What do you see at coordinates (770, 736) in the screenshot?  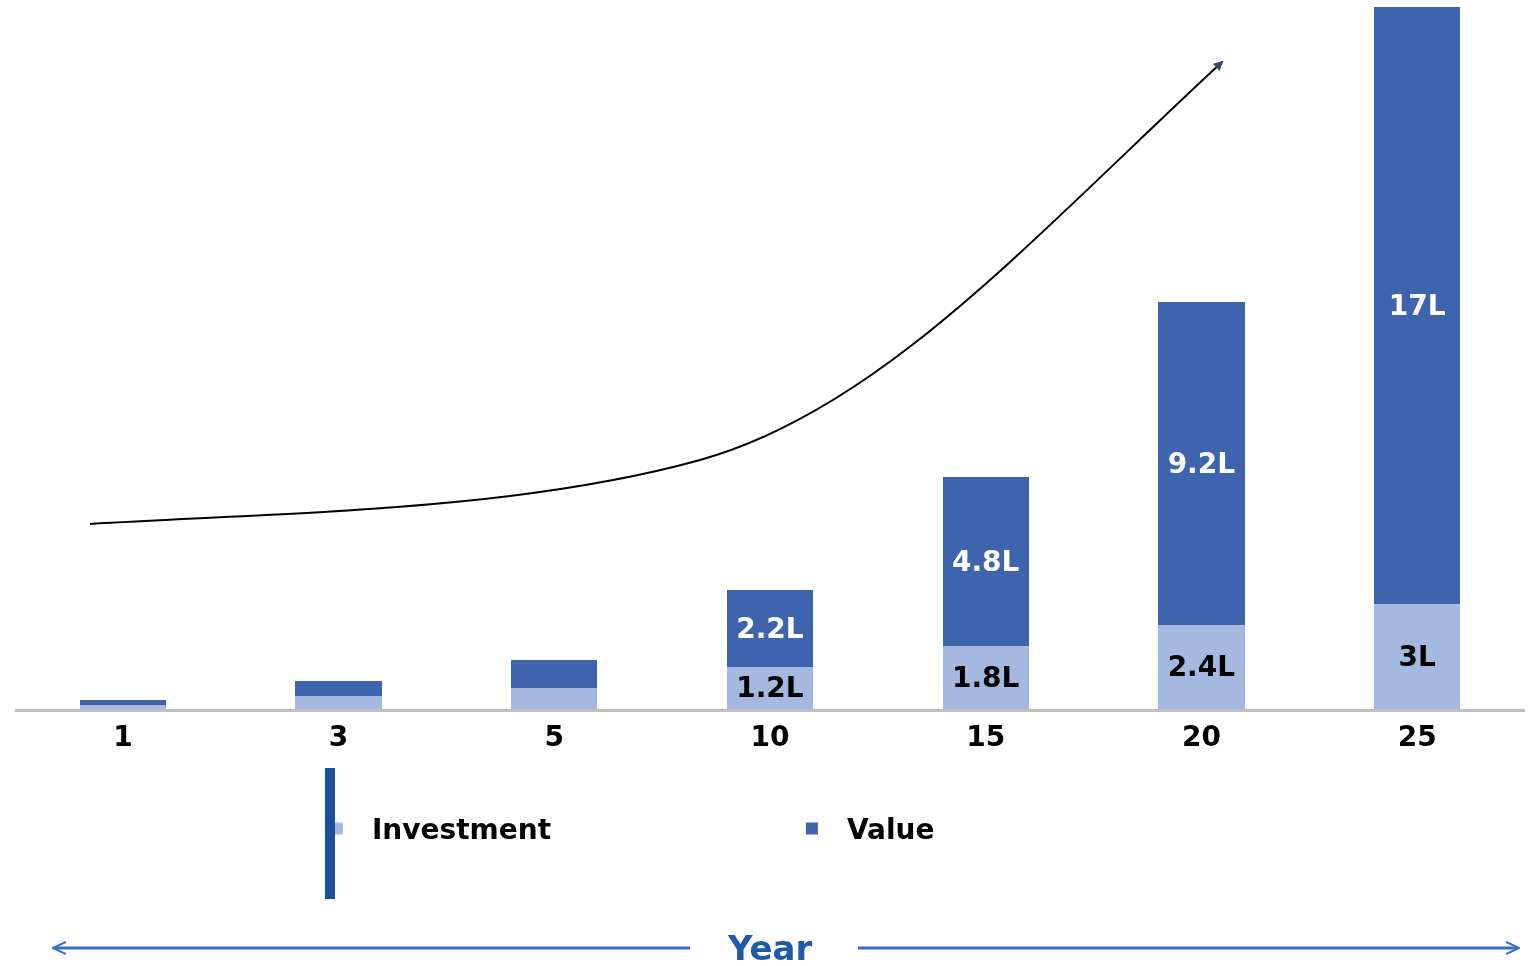 I see `x-tick-label: 10` at bounding box center [770, 736].